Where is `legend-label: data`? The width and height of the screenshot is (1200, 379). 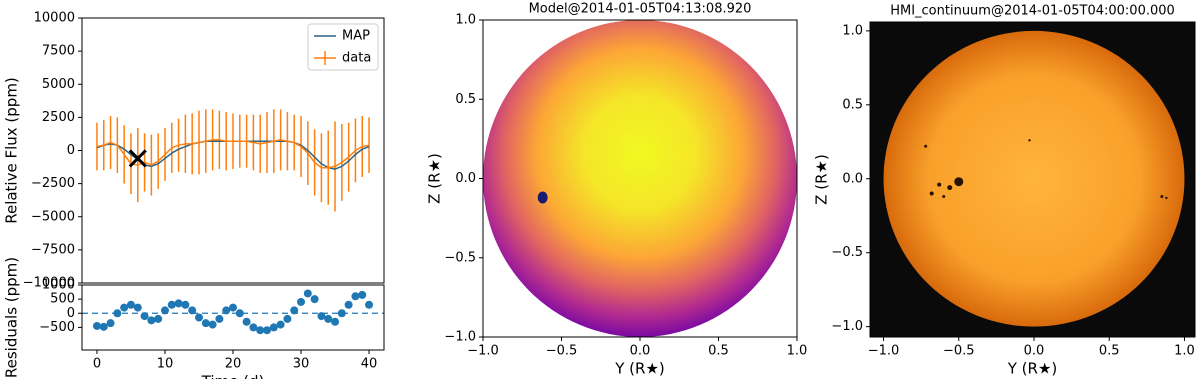 legend-label: data is located at coordinates (356, 58).